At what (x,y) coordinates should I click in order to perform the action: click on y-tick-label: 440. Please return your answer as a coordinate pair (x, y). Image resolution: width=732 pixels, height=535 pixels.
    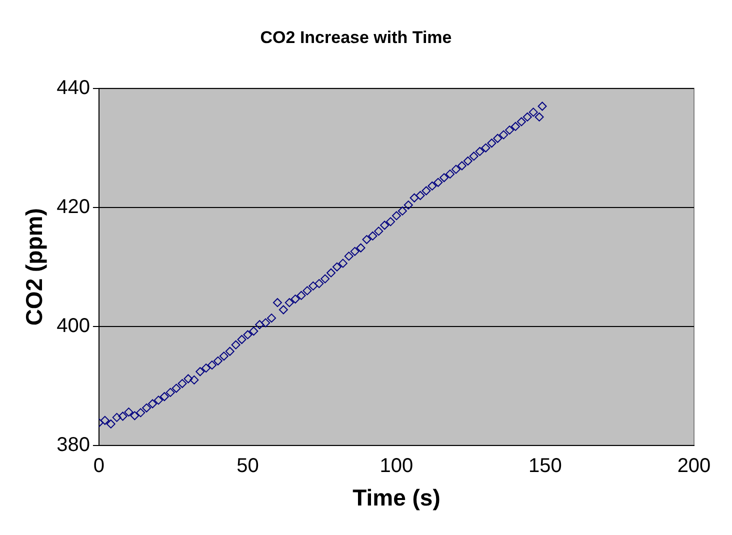
    Looking at the image, I should click on (73, 87).